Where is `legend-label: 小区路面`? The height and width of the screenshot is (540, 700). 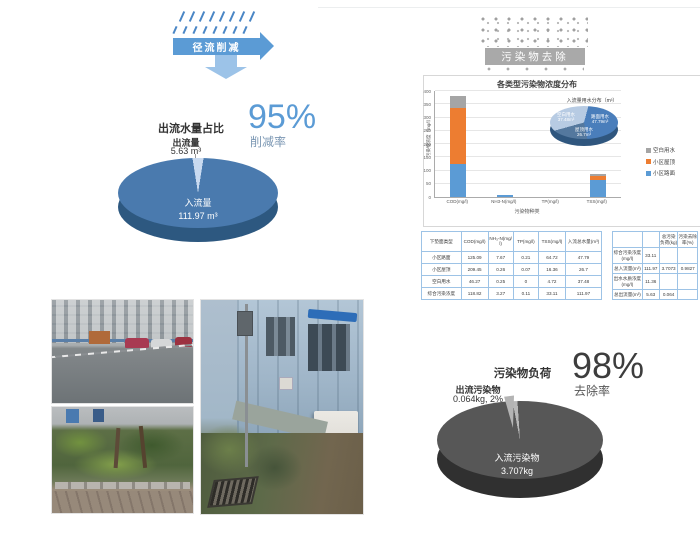
legend-label: 小区路面 is located at coordinates (664, 174).